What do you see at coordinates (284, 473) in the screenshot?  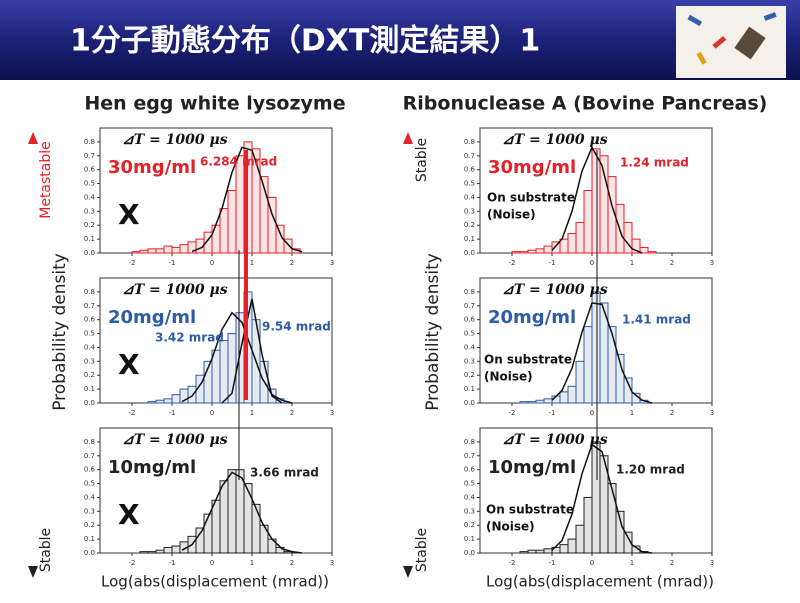 I see `fit-label: 3.66 mrad` at bounding box center [284, 473].